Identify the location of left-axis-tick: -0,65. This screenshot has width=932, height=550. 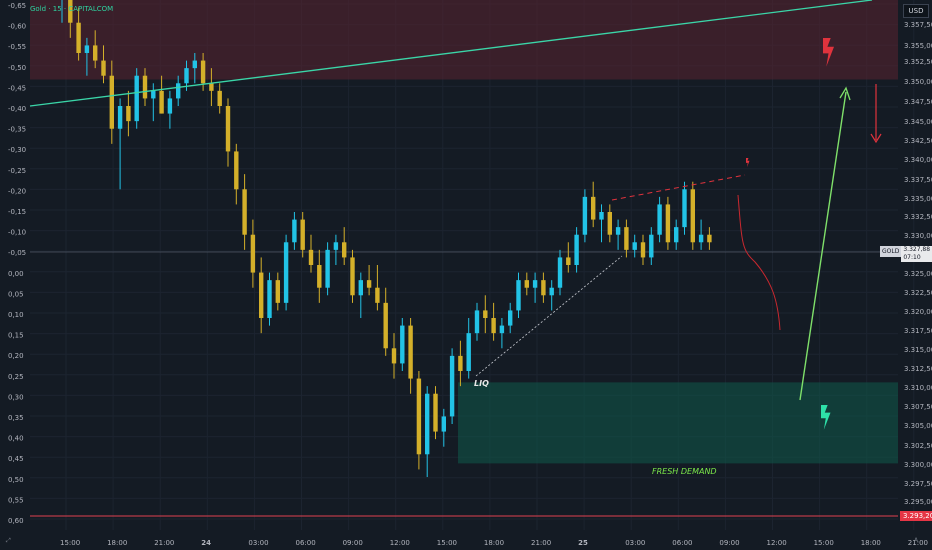
(17, 6).